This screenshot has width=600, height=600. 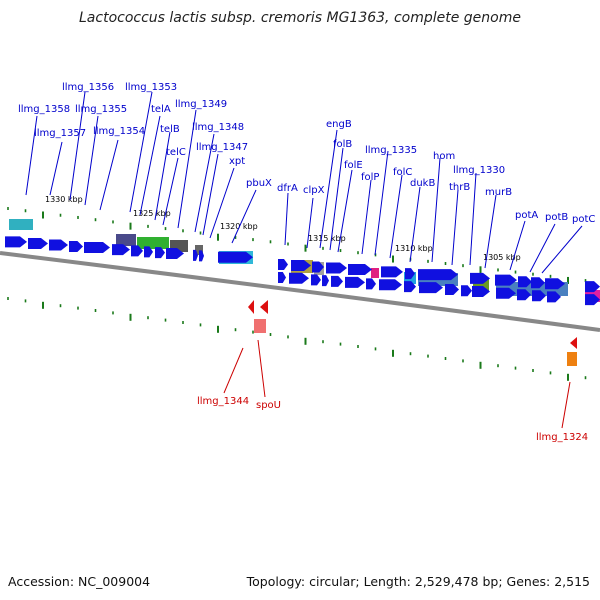 What do you see at coordinates (239, 226) in the screenshot?
I see `scale-label-1320: 1320 kbp` at bounding box center [239, 226].